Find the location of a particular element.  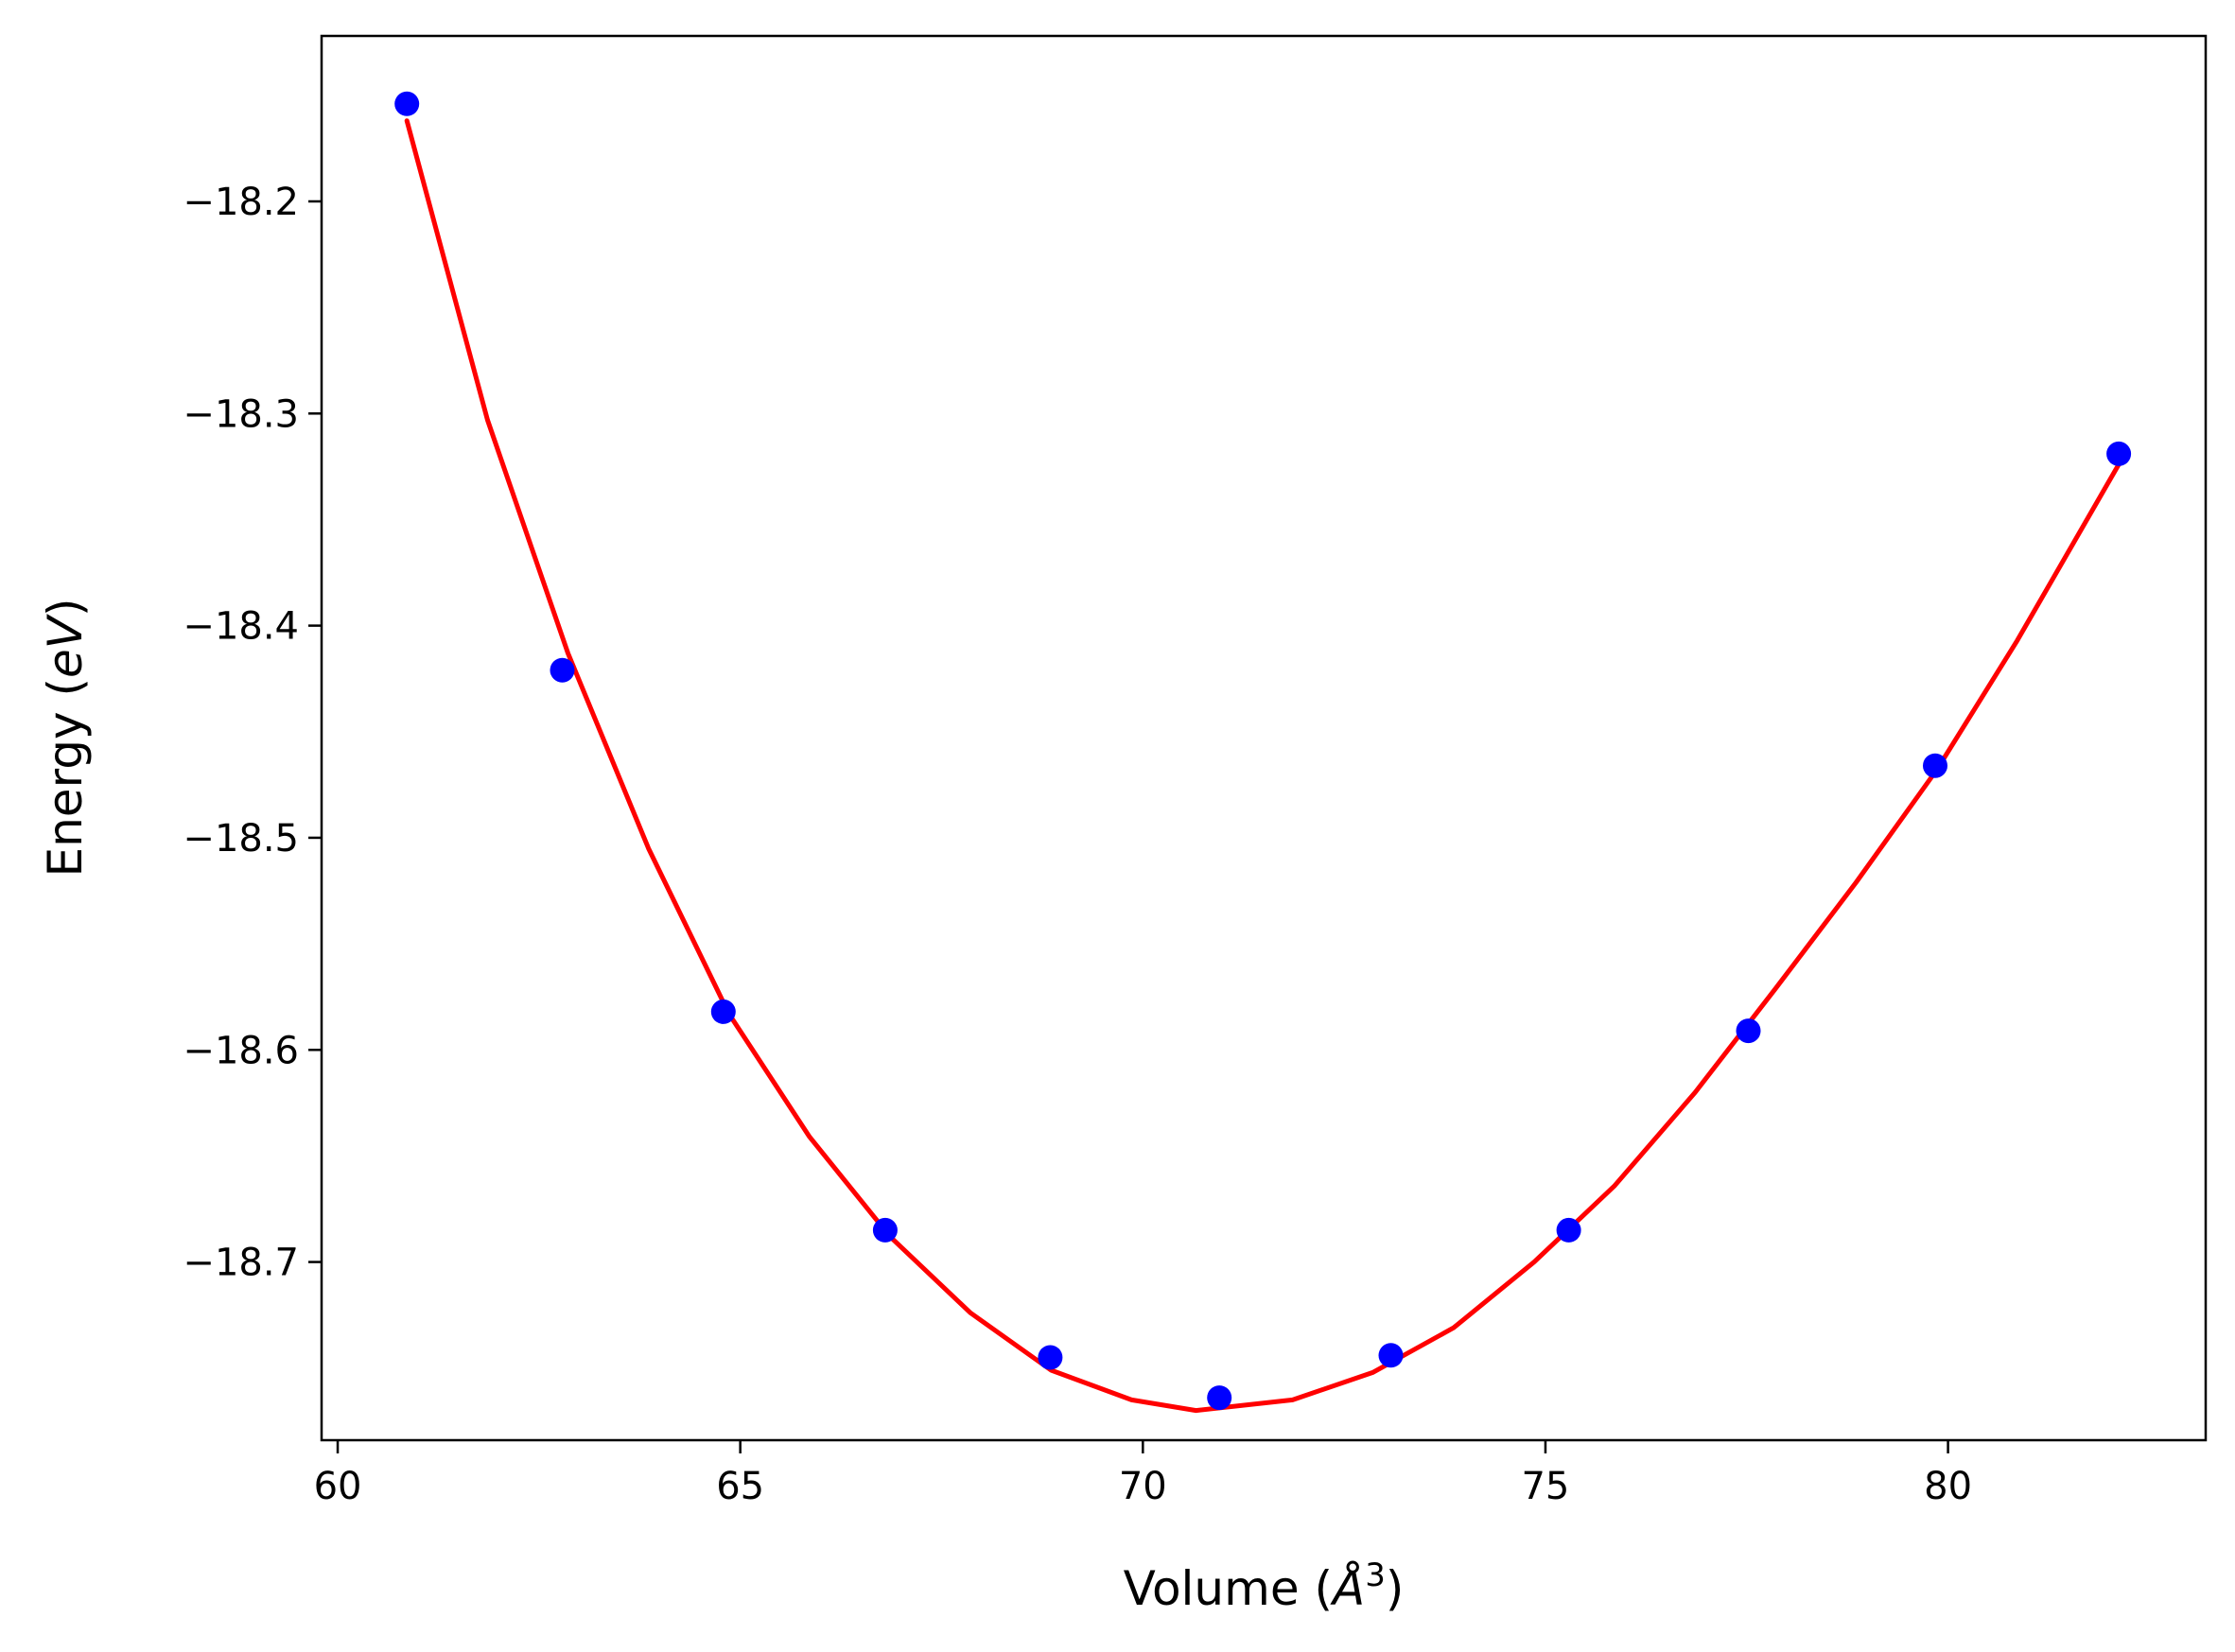

y-tick-label: −18.6 is located at coordinates (241, 1050).